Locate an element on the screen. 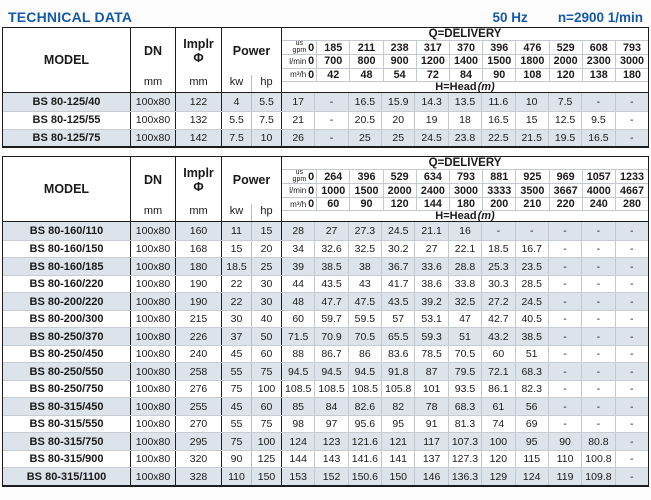 Image resolution: width=651 pixels, height=500 pixels. kw-unit: kw is located at coordinates (237, 83).